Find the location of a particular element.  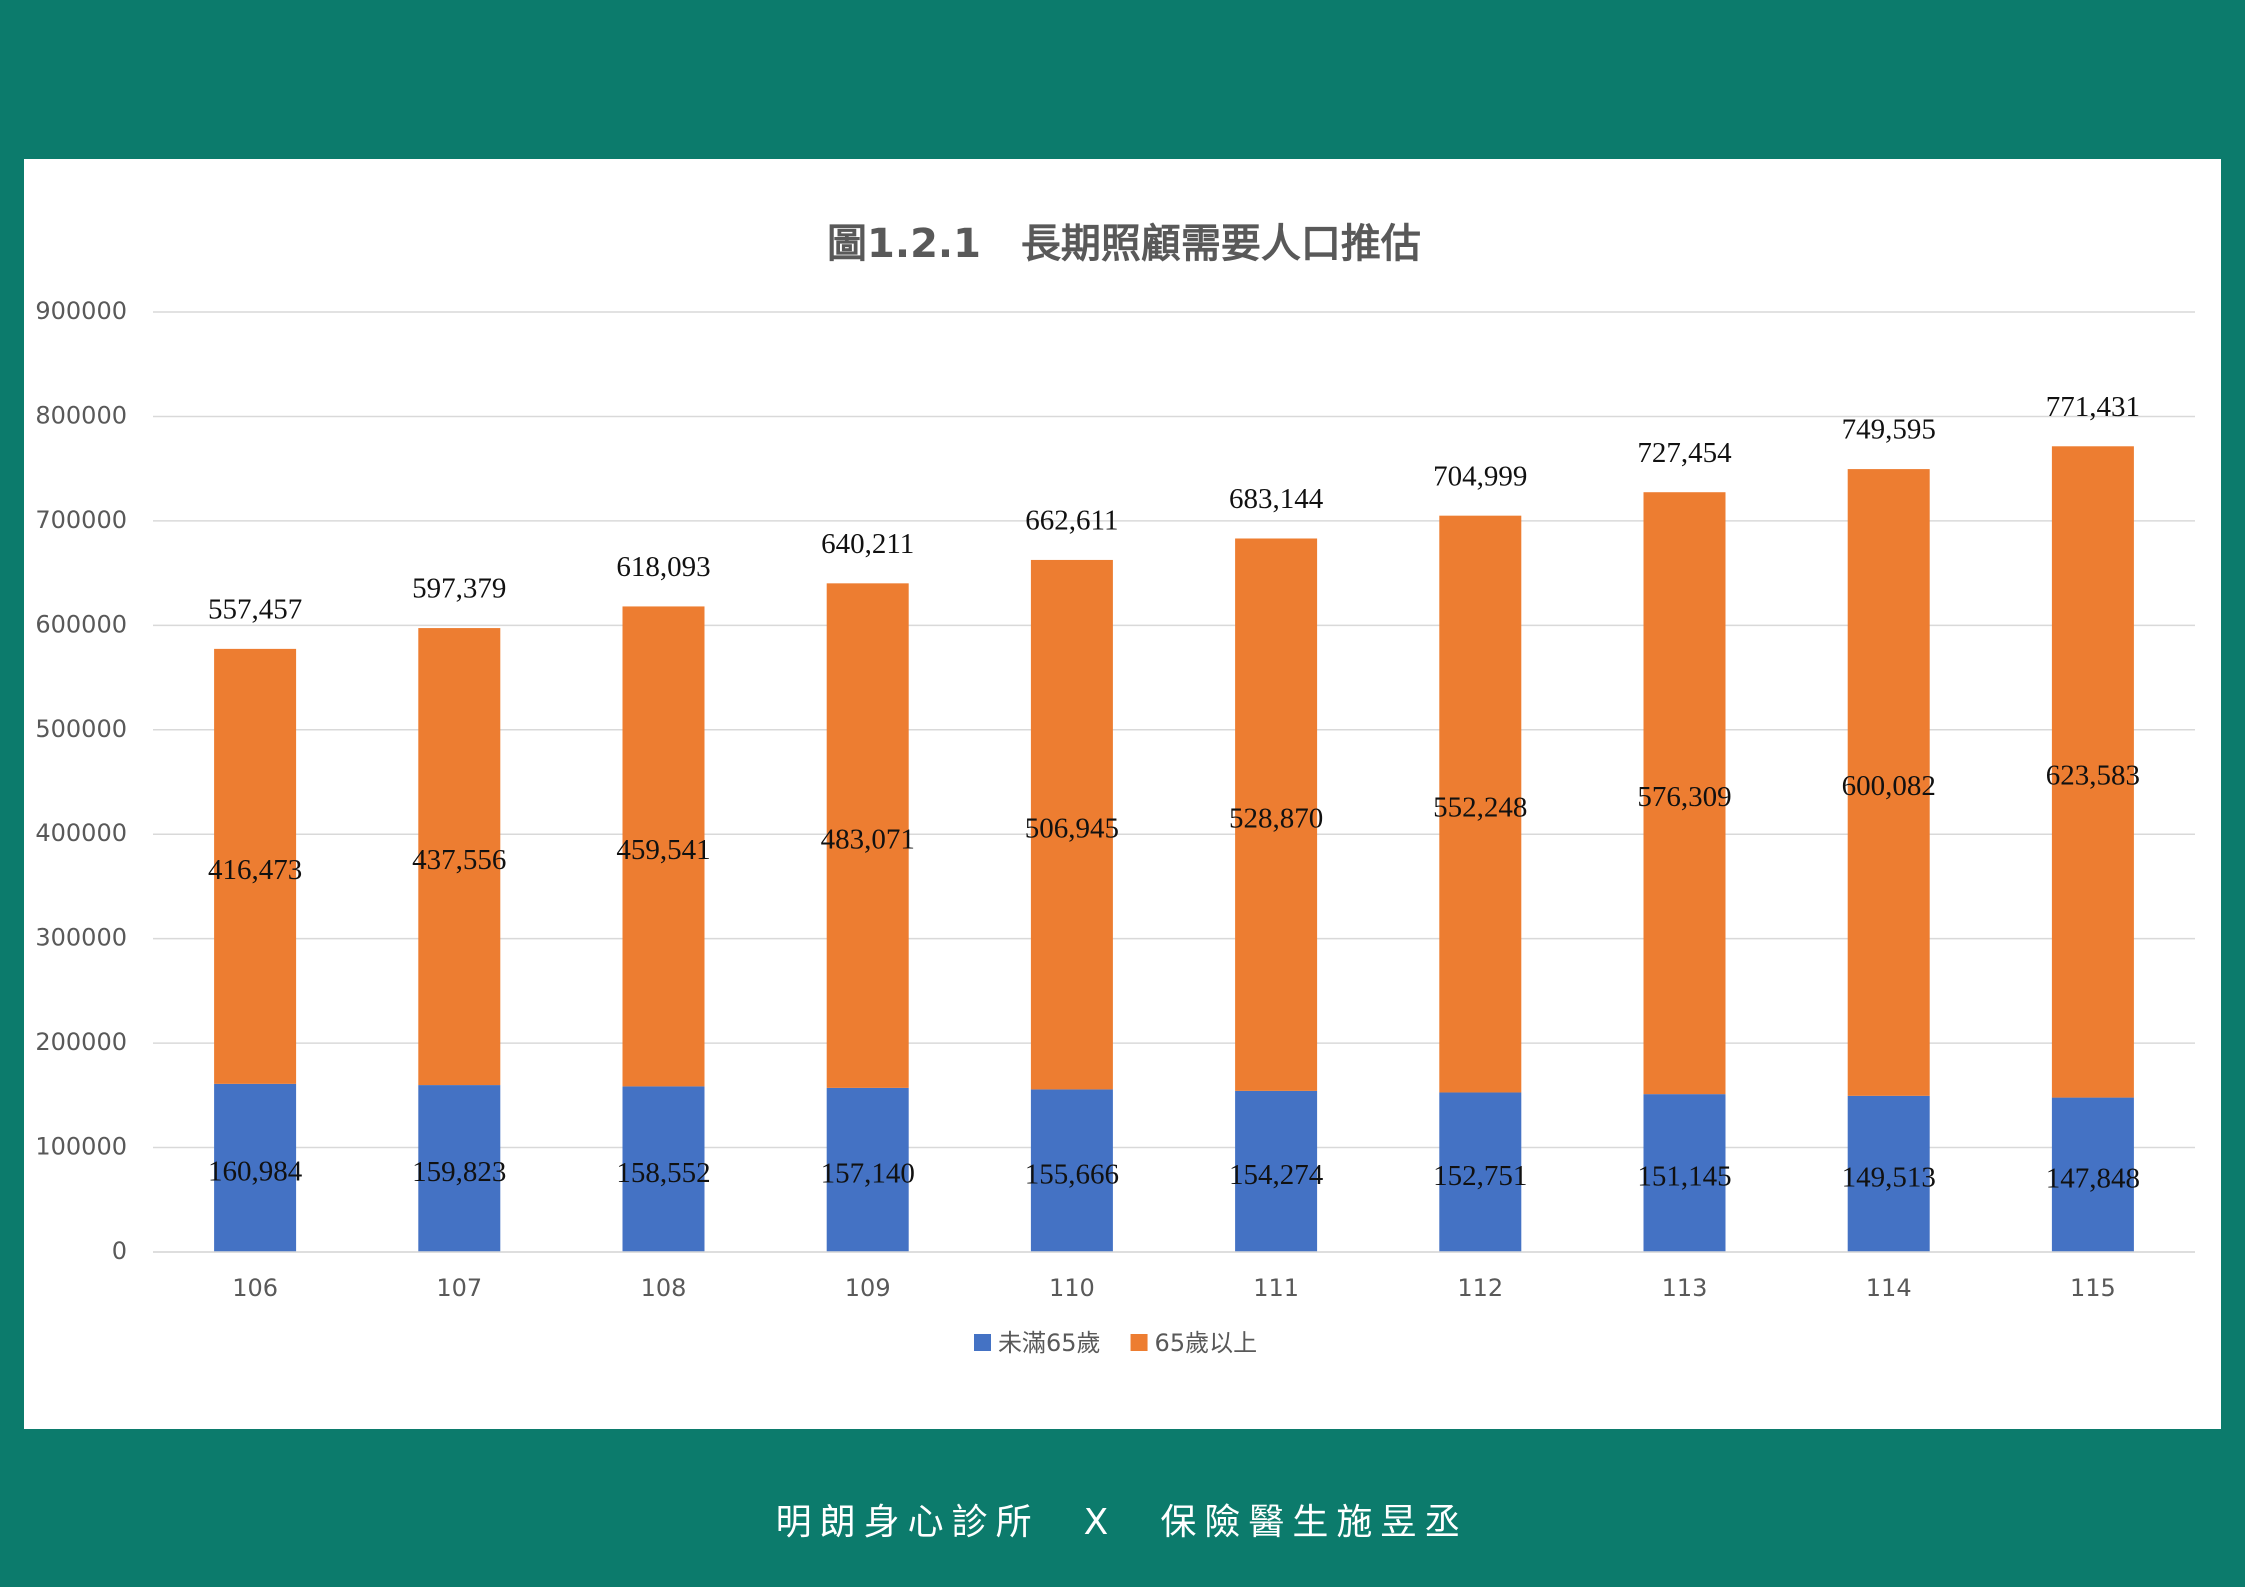

data-label: 623,583 is located at coordinates (2093, 776).